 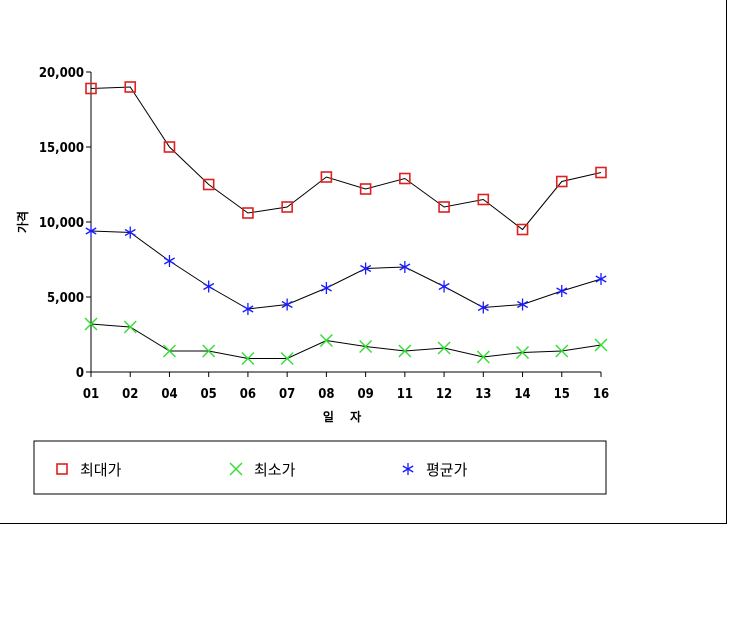 I want to click on legend-marker-stroke-c, so click(x=408, y=469).